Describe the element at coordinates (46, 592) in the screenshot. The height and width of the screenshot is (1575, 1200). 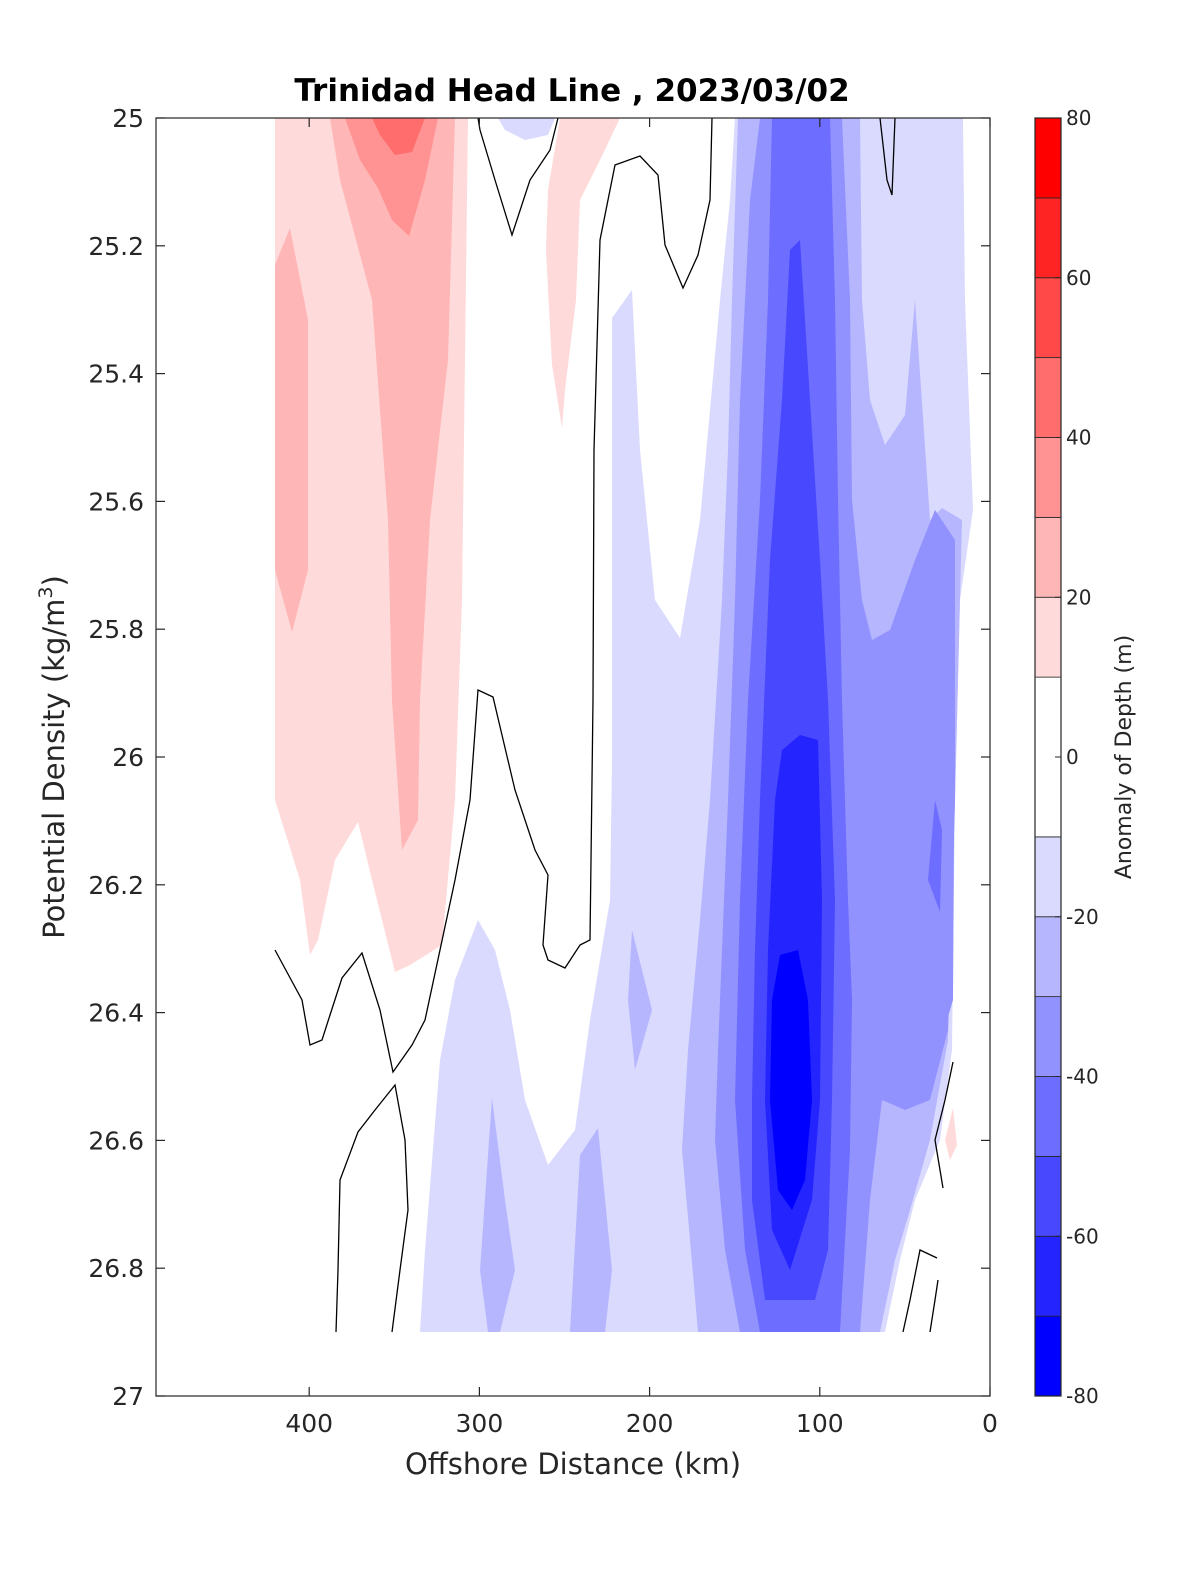
I see `y-axis-label-sup: 3` at that location.